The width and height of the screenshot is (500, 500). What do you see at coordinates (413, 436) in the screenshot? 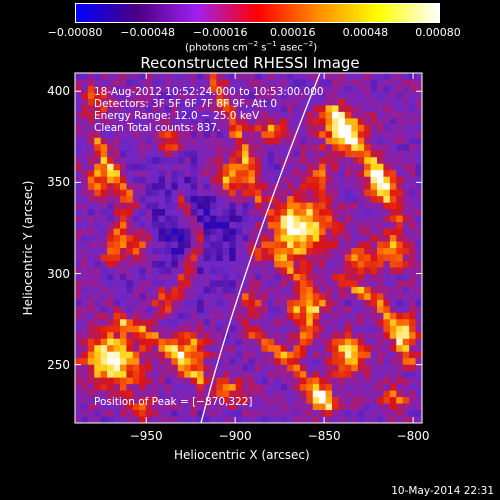
I see `x-tick-label: −800` at bounding box center [413, 436].